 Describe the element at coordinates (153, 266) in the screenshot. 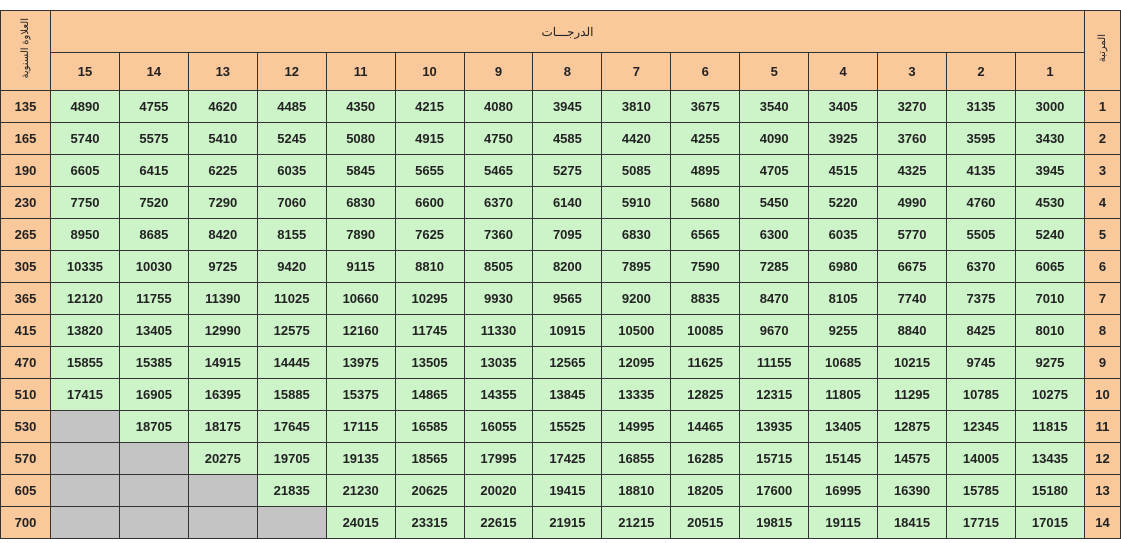

I see `salary-cell: 10030` at that location.